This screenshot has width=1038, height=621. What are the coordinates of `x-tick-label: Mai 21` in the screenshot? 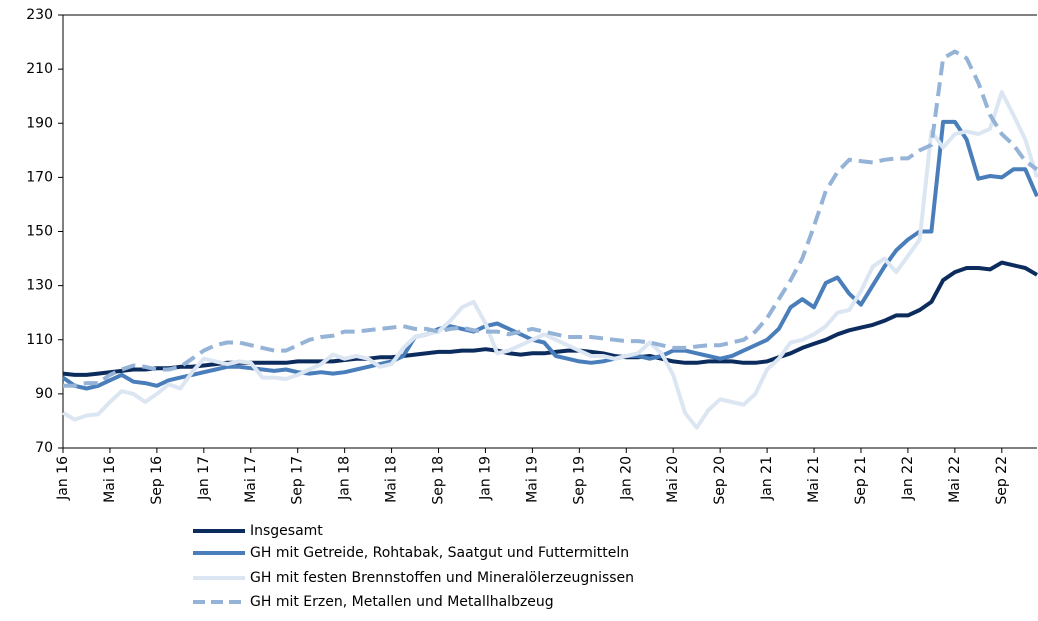 It's located at (814, 479).